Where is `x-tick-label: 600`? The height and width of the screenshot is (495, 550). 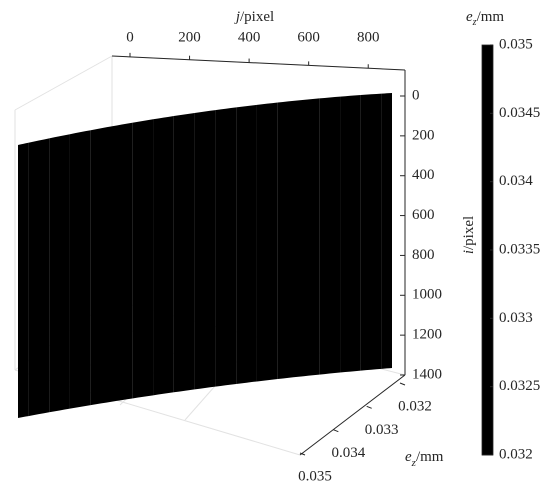 x-tick-label: 600 is located at coordinates (308, 37).